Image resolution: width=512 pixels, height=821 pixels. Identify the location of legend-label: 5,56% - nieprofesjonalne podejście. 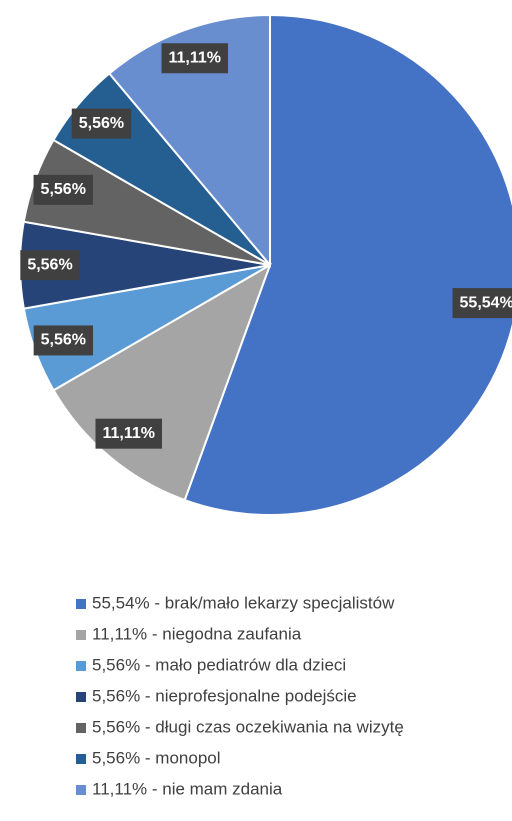
(224, 695).